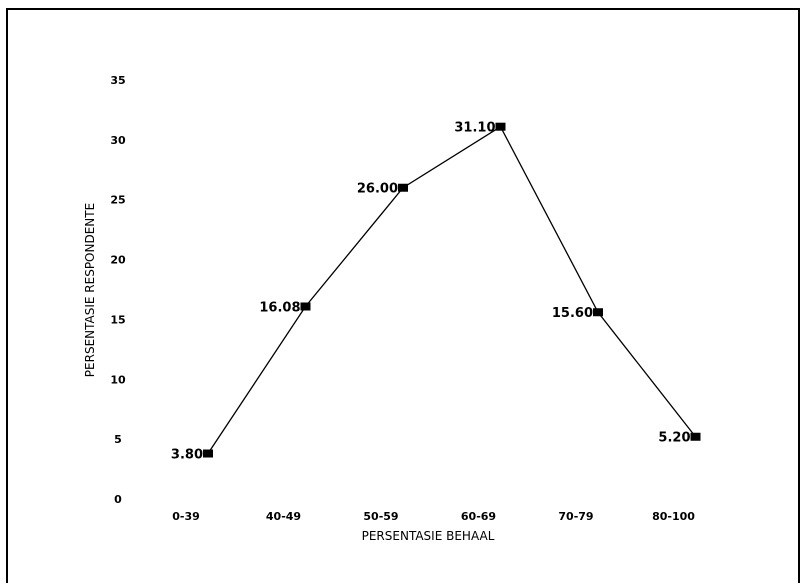 Image resolution: width=806 pixels, height=587 pixels. What do you see at coordinates (118, 379) in the screenshot?
I see `y-tick-label: 10` at bounding box center [118, 379].